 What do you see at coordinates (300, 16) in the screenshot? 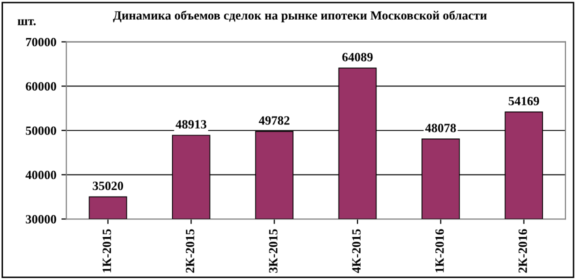
I see `chart-title: Динамика объемов сделок на рынке ипотеки Московской области` at bounding box center [300, 16].